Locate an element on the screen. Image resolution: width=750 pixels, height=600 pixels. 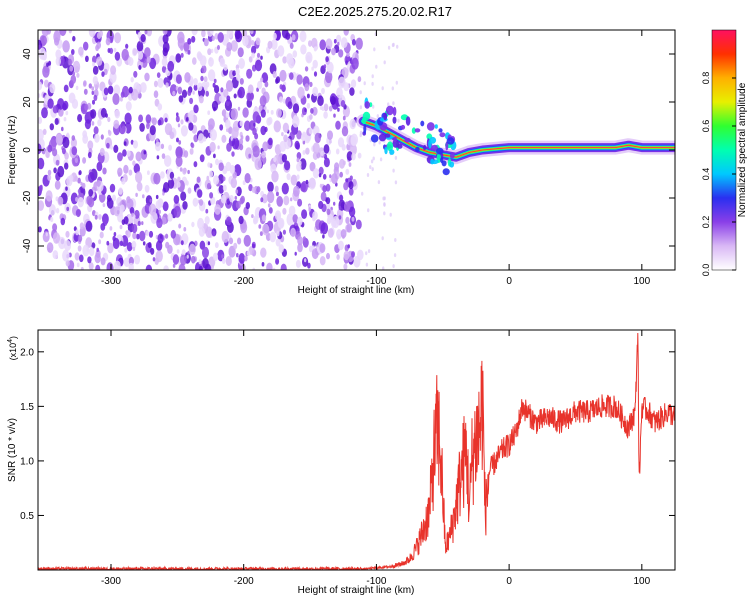
band-layer is located at coordinates (518, 139).